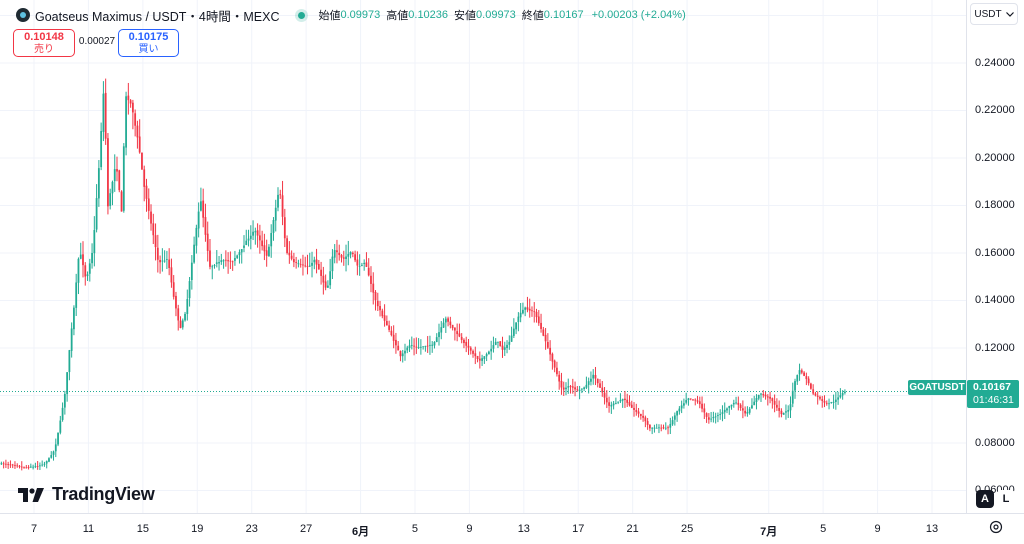 Image resolution: width=1024 pixels, height=544 pixels. I want to click on tradingview-watermark: TradingView, so click(86, 494).